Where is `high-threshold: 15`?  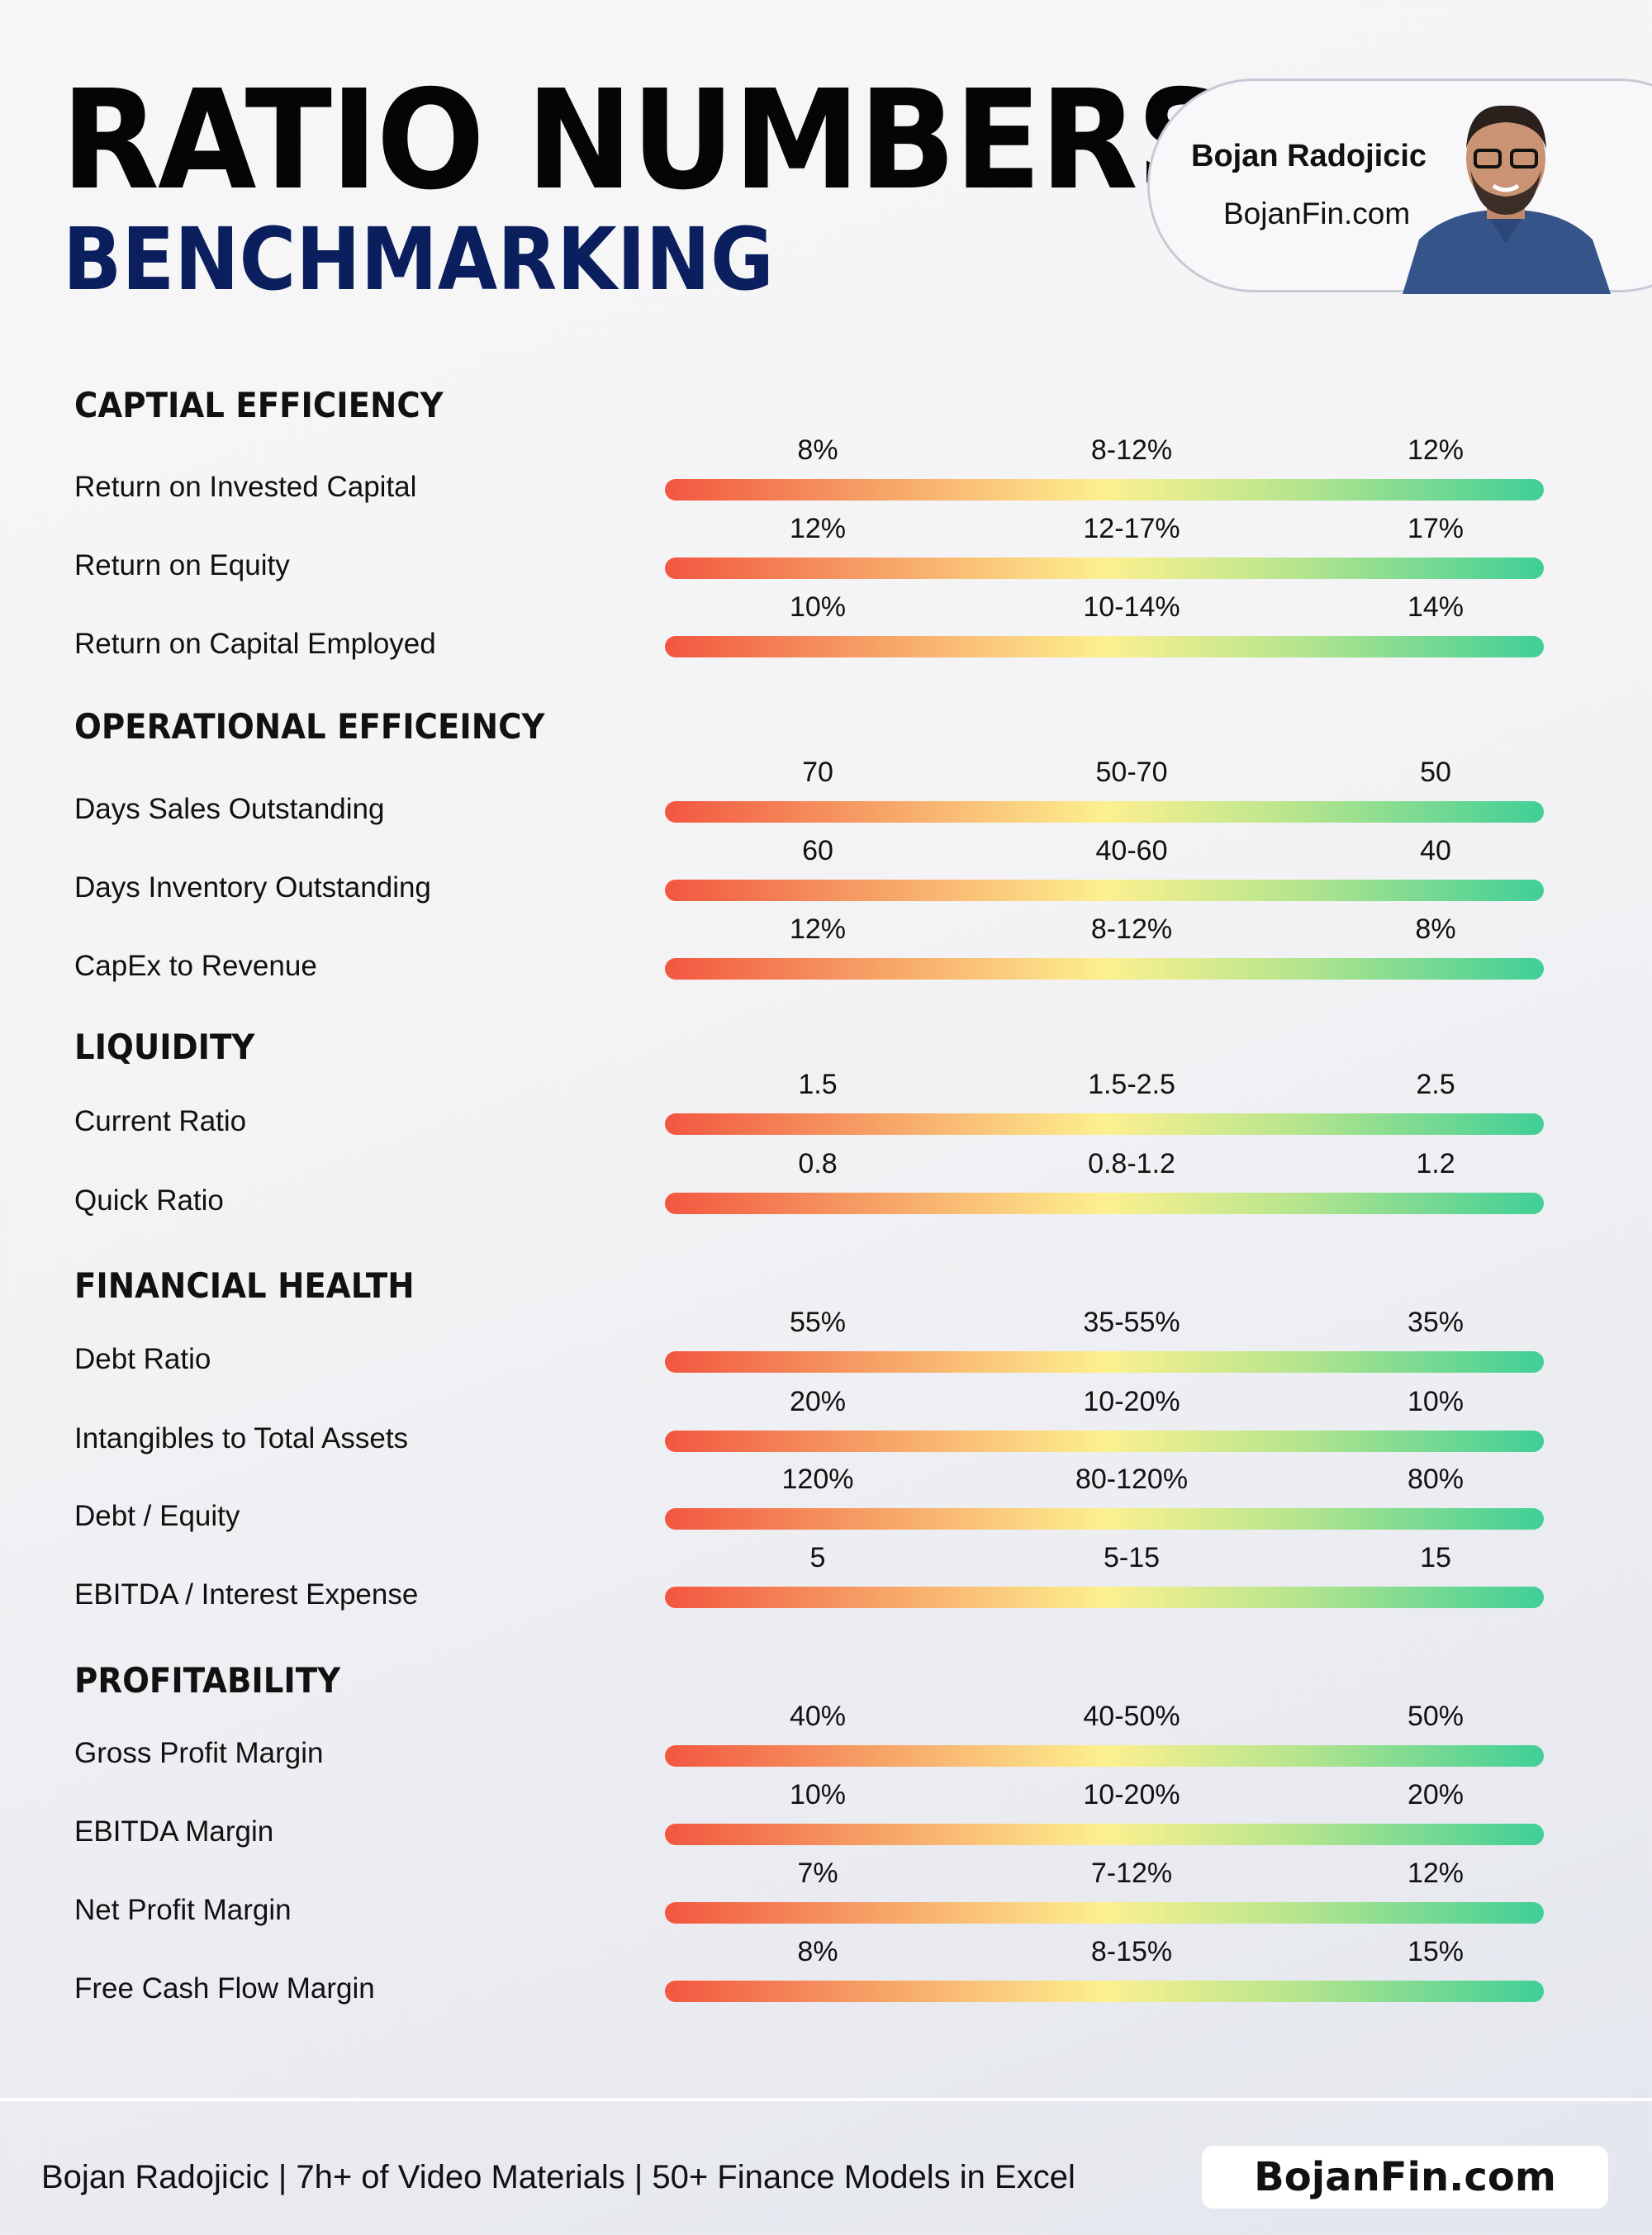 high-threshold: 15 is located at coordinates (1435, 1557).